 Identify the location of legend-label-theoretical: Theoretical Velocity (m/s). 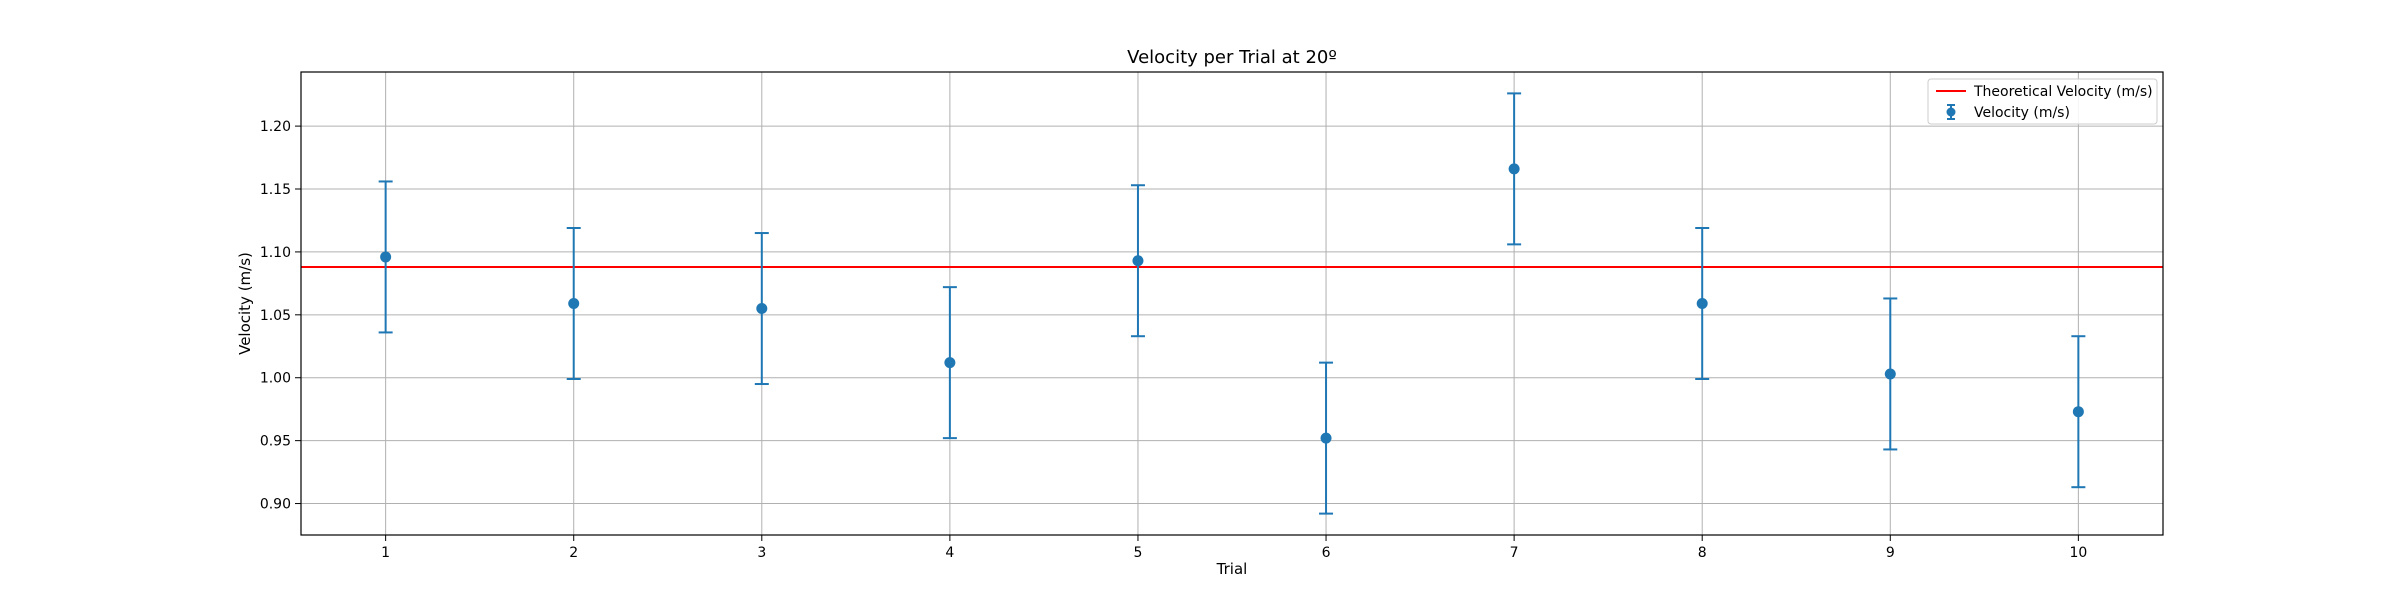
(2063, 92).